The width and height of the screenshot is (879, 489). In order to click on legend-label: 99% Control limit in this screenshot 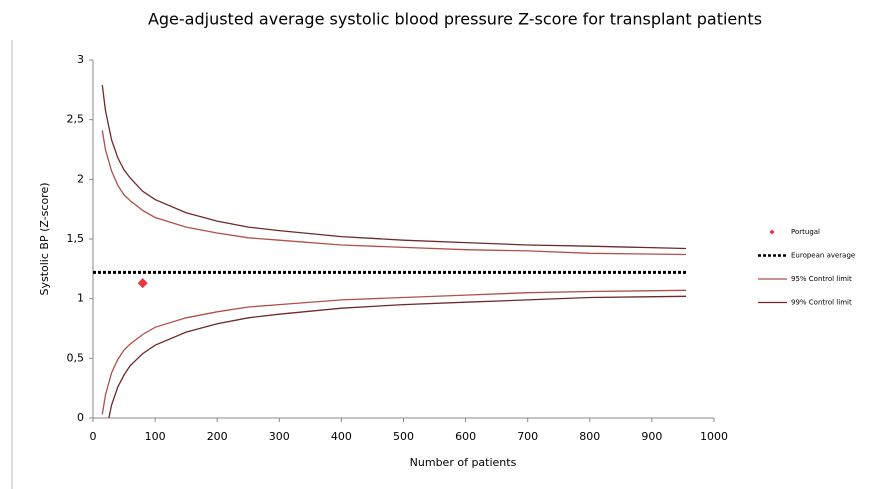, I will do `click(821, 303)`.